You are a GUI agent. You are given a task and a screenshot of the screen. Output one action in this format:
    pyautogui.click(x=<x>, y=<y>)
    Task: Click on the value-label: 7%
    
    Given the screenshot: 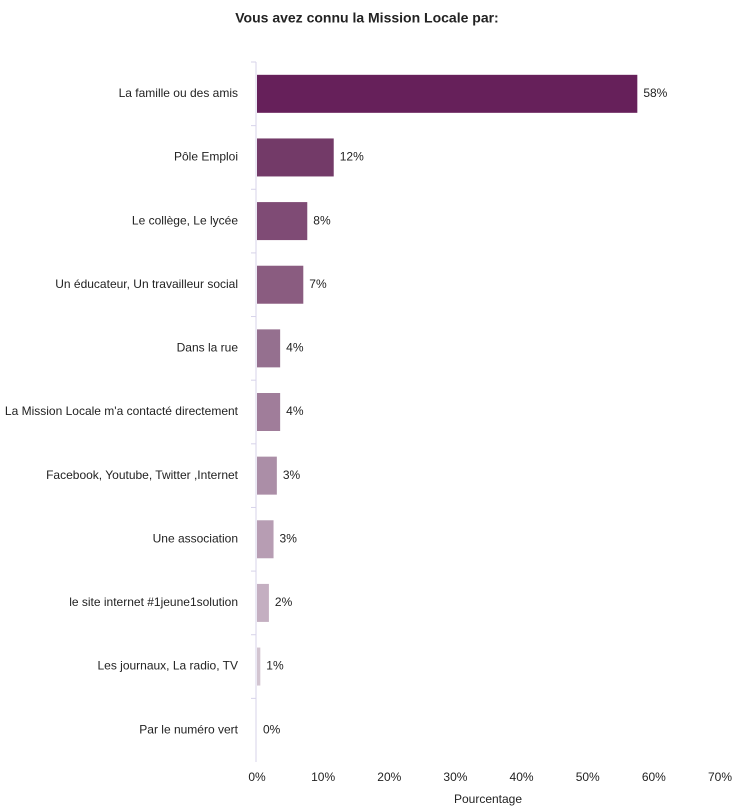 What is the action you would take?
    pyautogui.click(x=318, y=284)
    